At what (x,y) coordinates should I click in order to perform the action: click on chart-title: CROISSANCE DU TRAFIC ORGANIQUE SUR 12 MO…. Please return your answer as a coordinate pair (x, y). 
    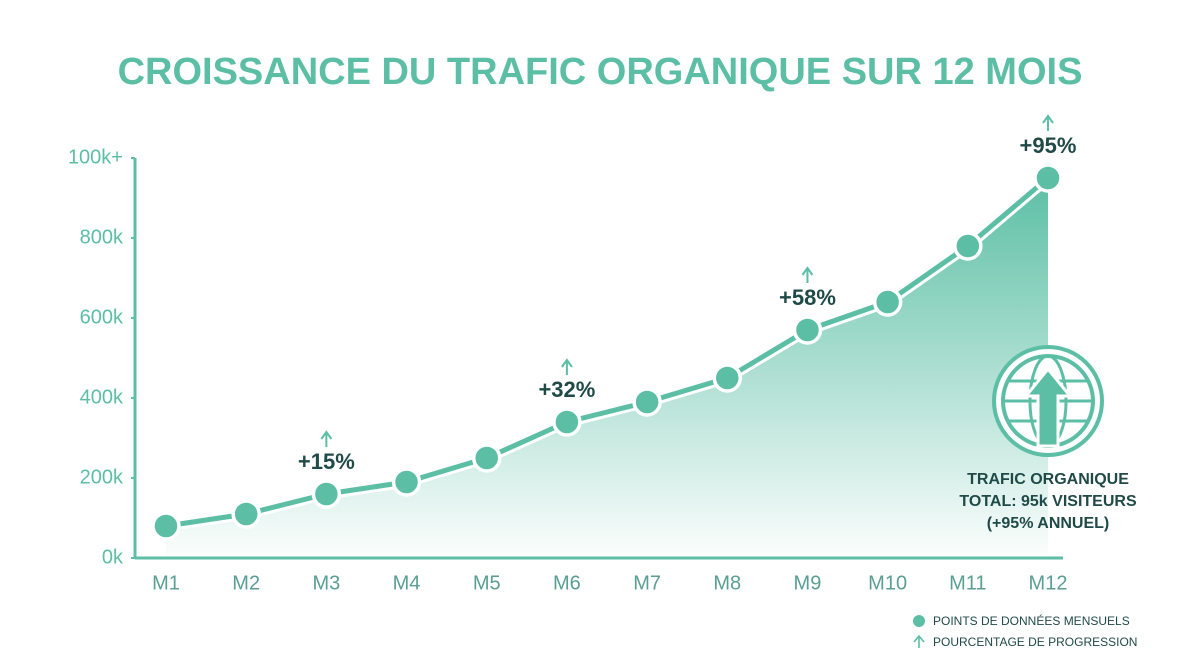
    Looking at the image, I should click on (600, 72).